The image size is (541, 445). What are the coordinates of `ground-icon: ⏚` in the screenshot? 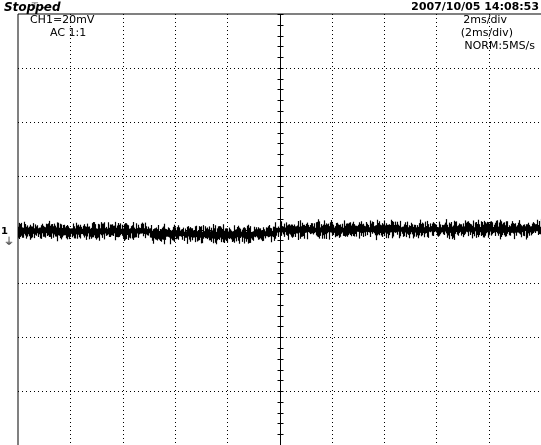 It's located at (9, 242).